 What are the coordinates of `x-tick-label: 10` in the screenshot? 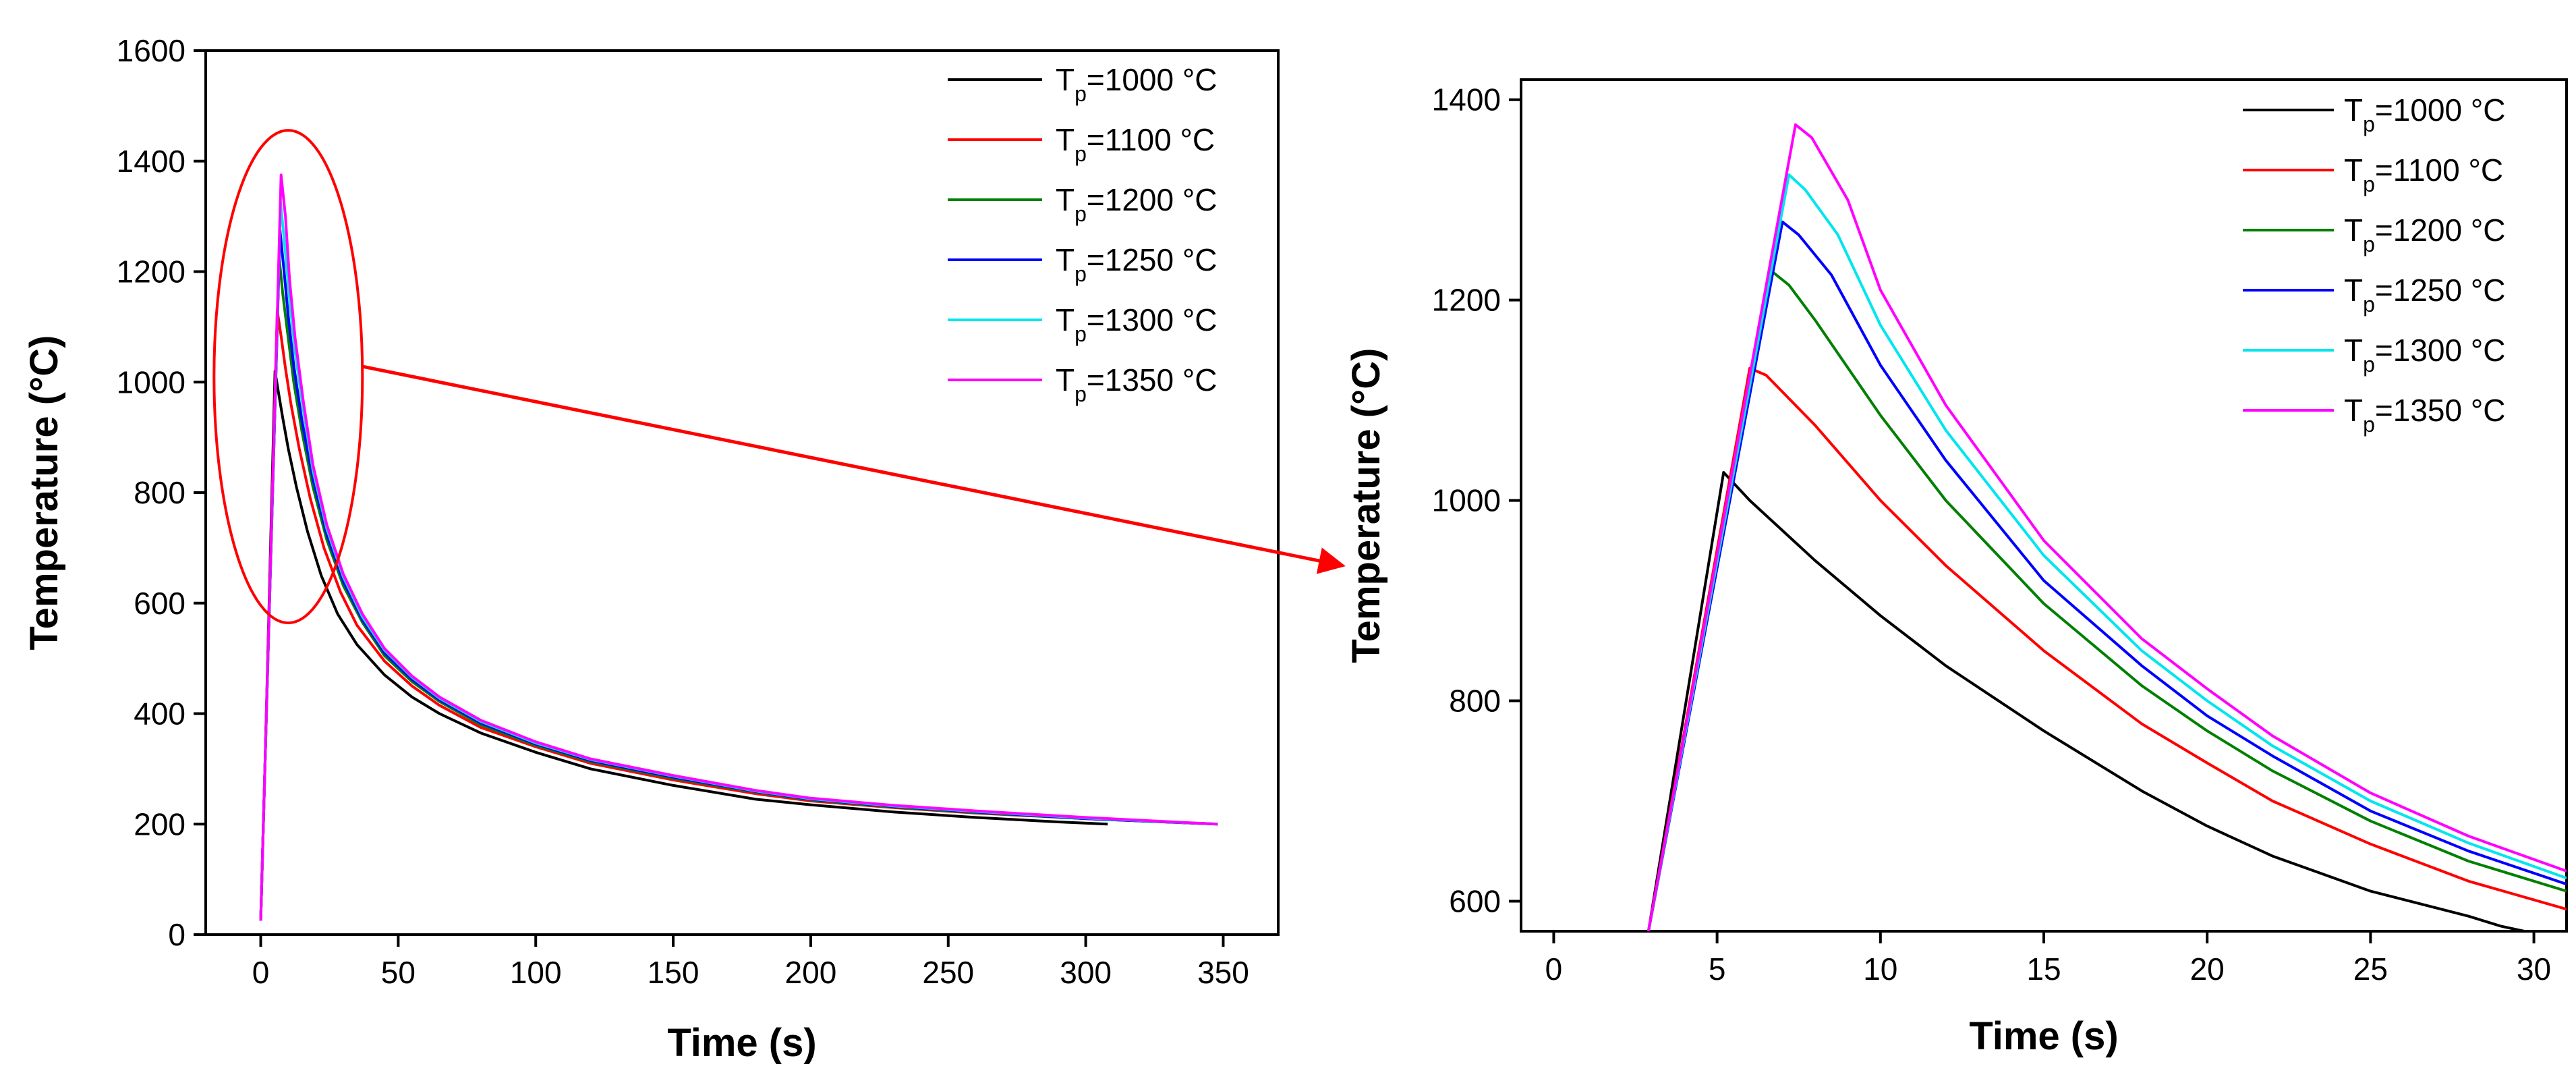 It's located at (1880, 969).